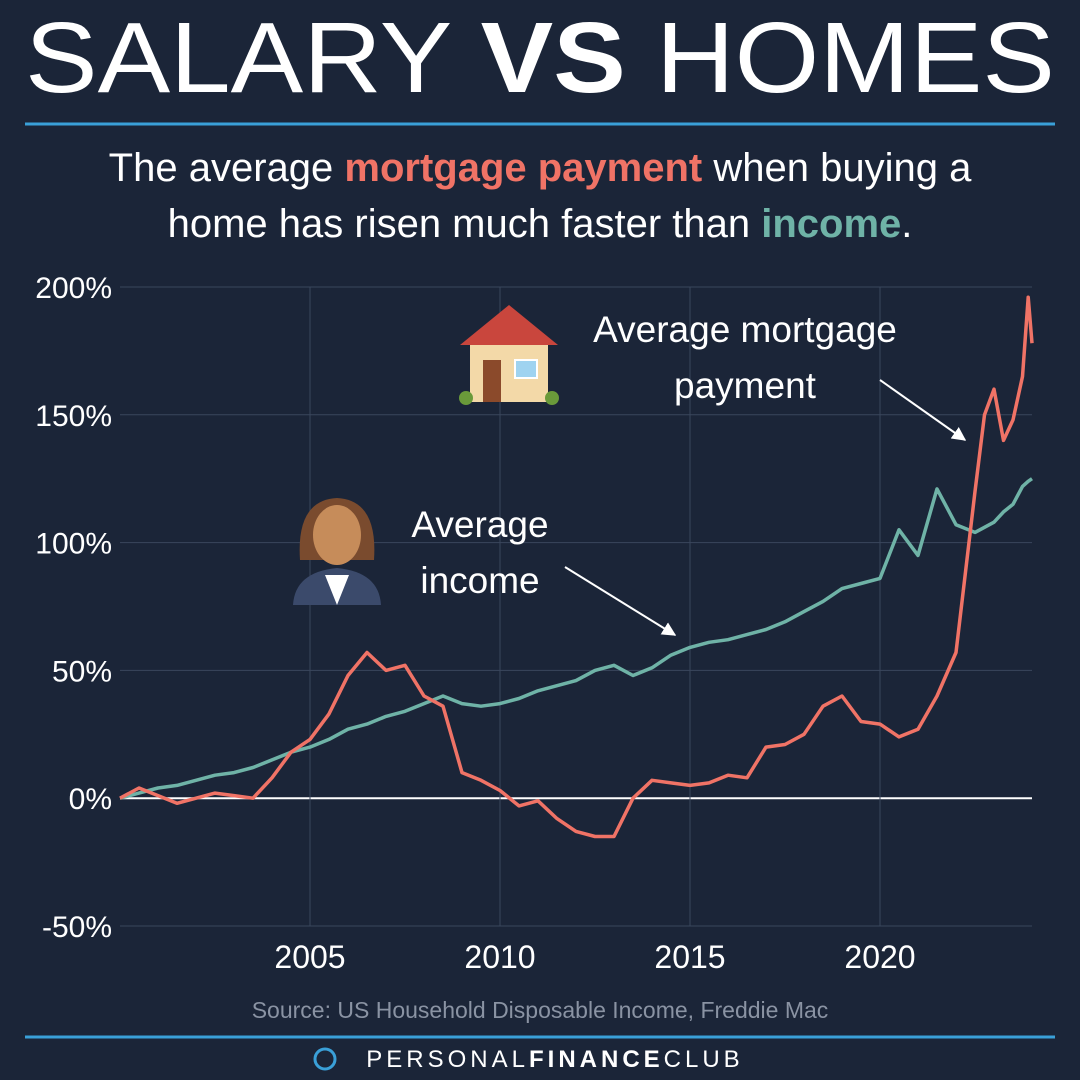 This screenshot has height=1080, width=1080. Describe the element at coordinates (855, 58) in the screenshot. I see `title-part: HOMES` at that location.